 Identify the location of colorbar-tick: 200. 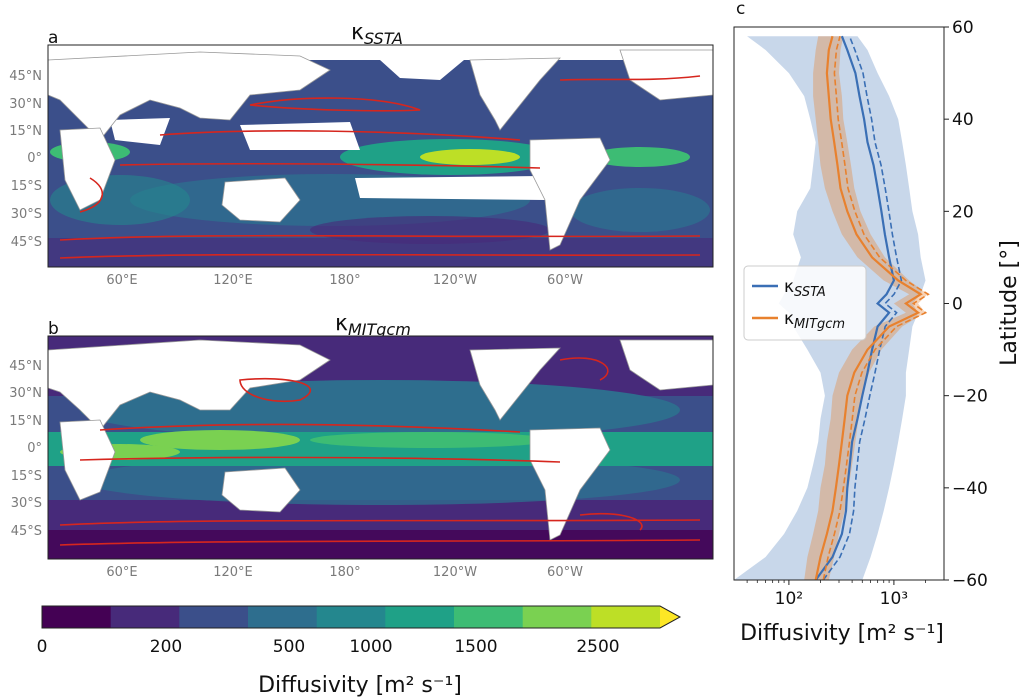
(166, 647).